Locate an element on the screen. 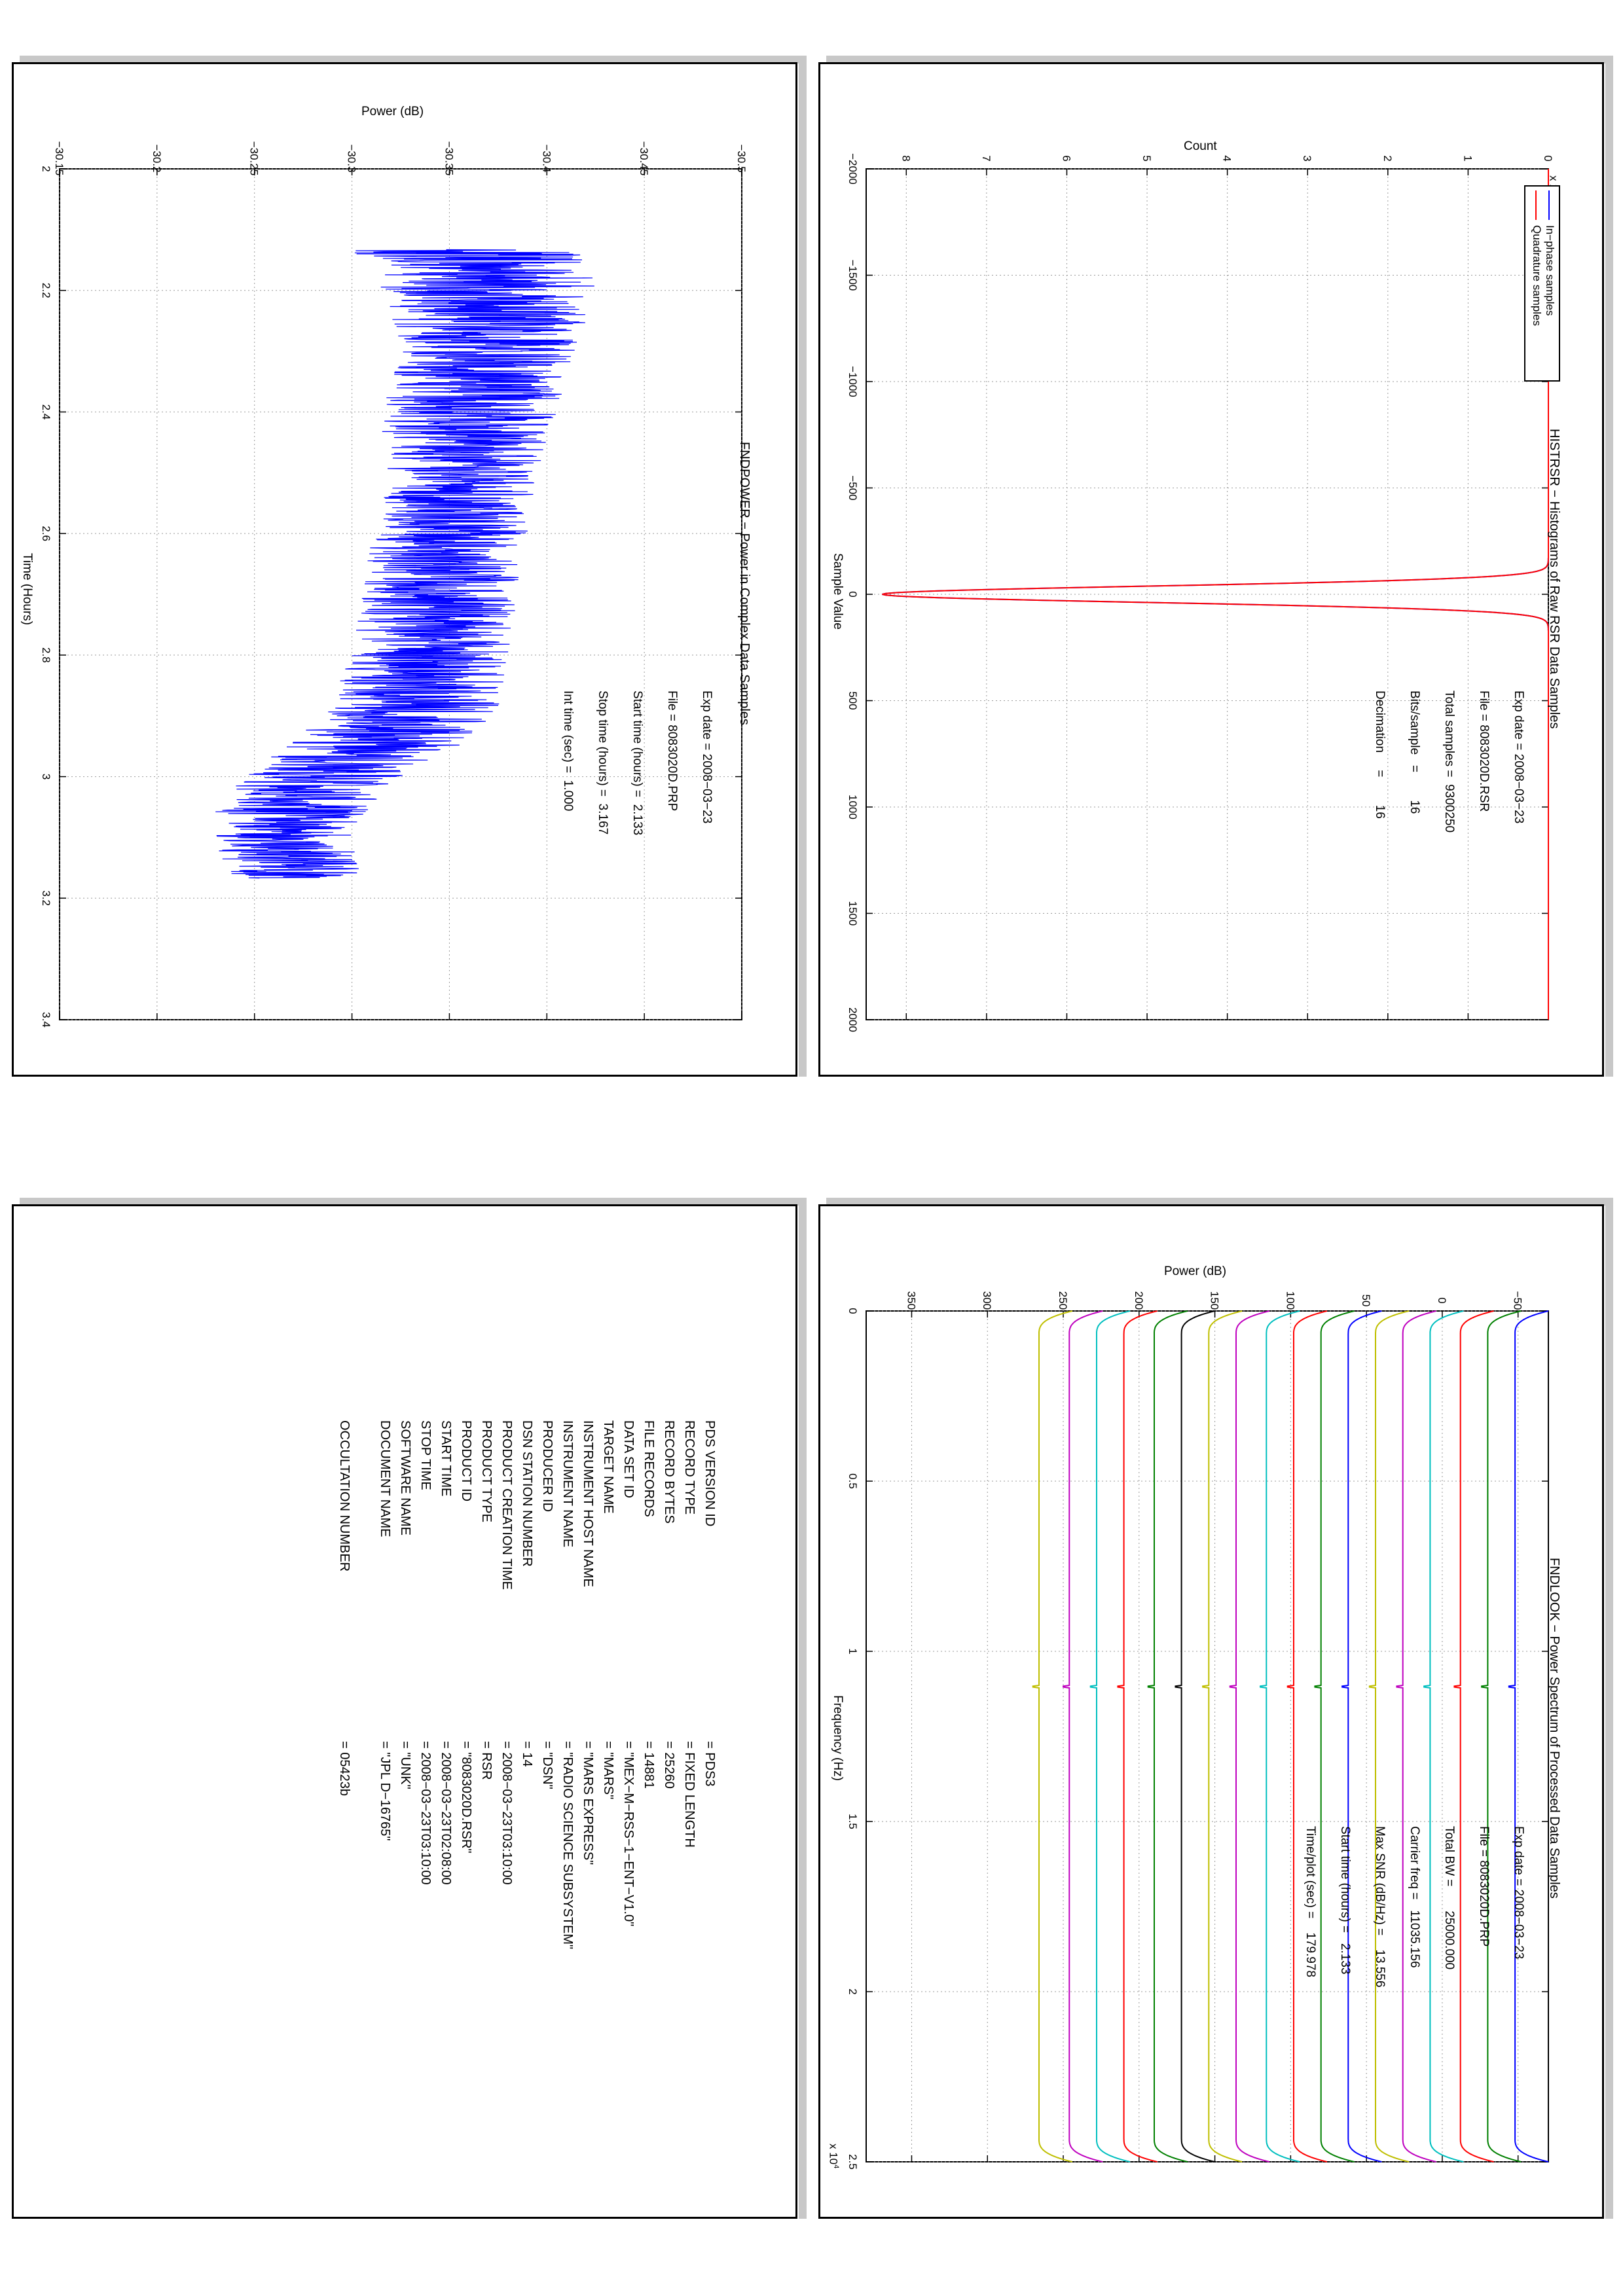  pds-label-value: = 14 is located at coordinates (527, 1754).